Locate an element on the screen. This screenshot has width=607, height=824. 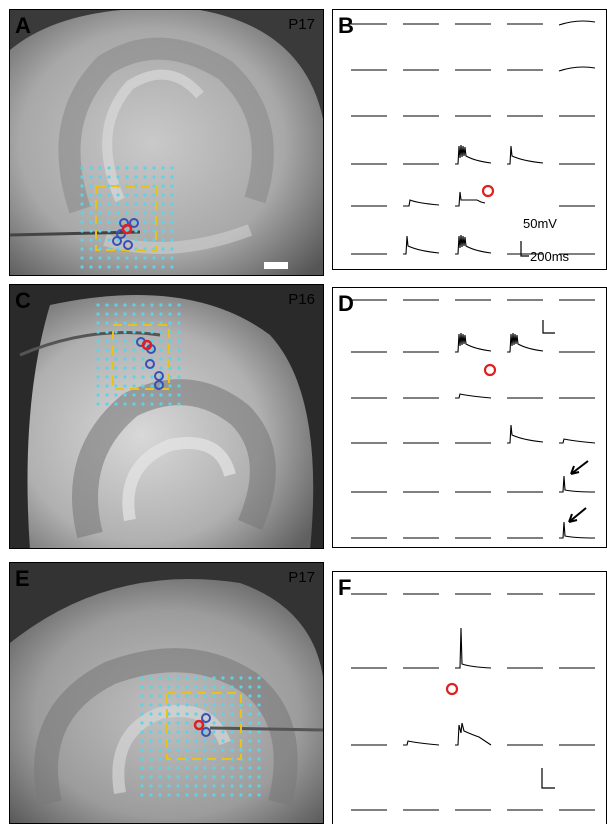
scalebar-voltage: 50mV is located at coordinates (540, 223).